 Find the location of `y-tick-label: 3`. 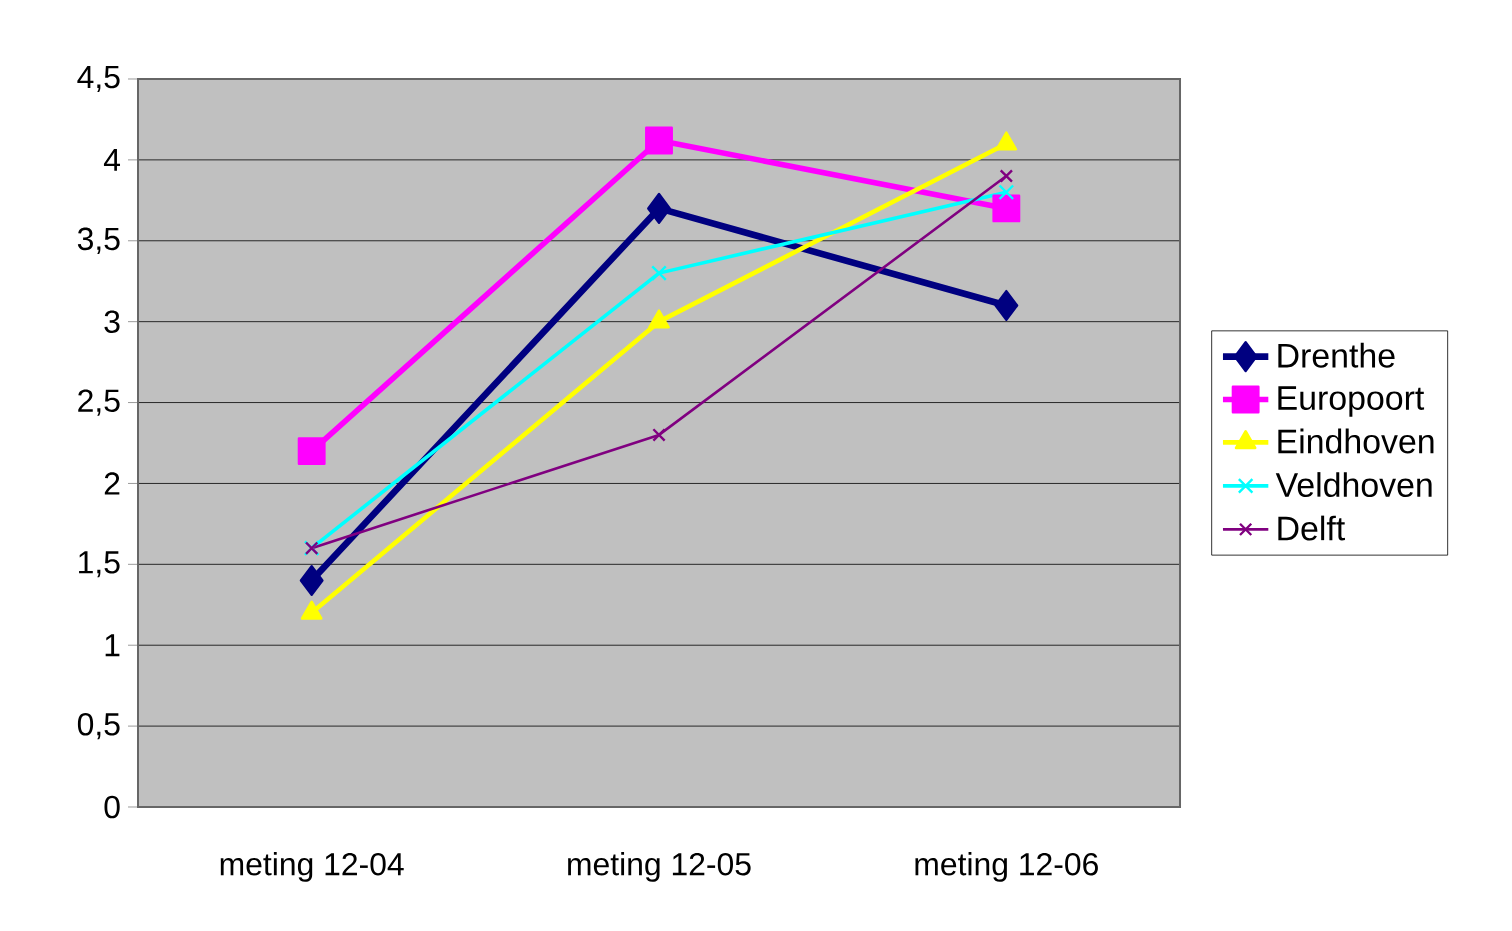

y-tick-label: 3 is located at coordinates (112, 321).